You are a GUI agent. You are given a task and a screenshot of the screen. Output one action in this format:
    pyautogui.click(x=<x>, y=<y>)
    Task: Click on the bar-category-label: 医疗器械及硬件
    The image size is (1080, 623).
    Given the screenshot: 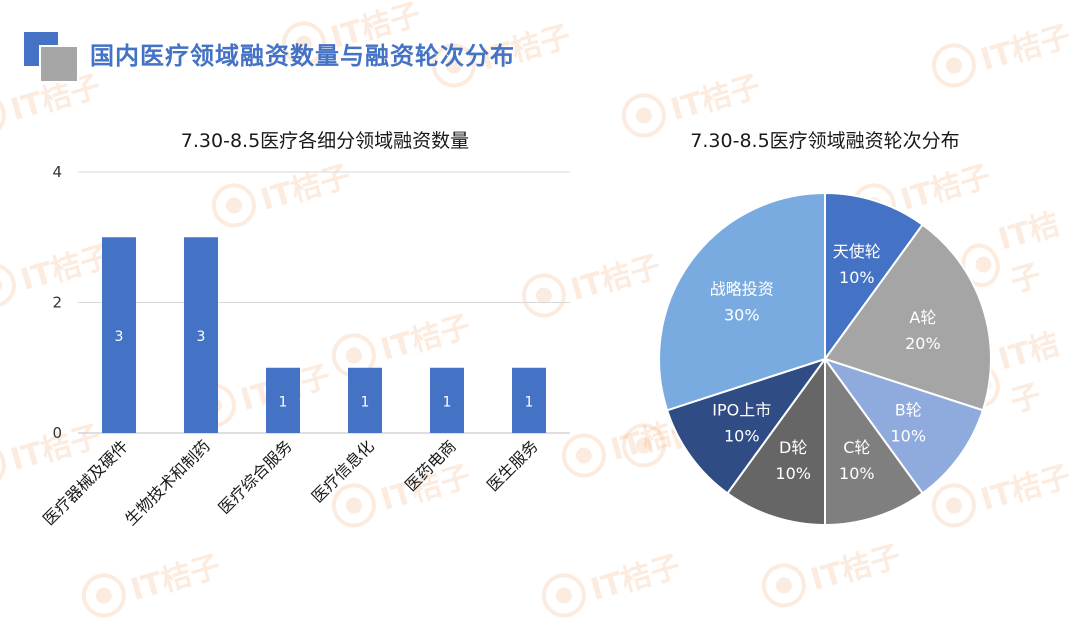 What is the action you would take?
    pyautogui.click(x=85, y=482)
    